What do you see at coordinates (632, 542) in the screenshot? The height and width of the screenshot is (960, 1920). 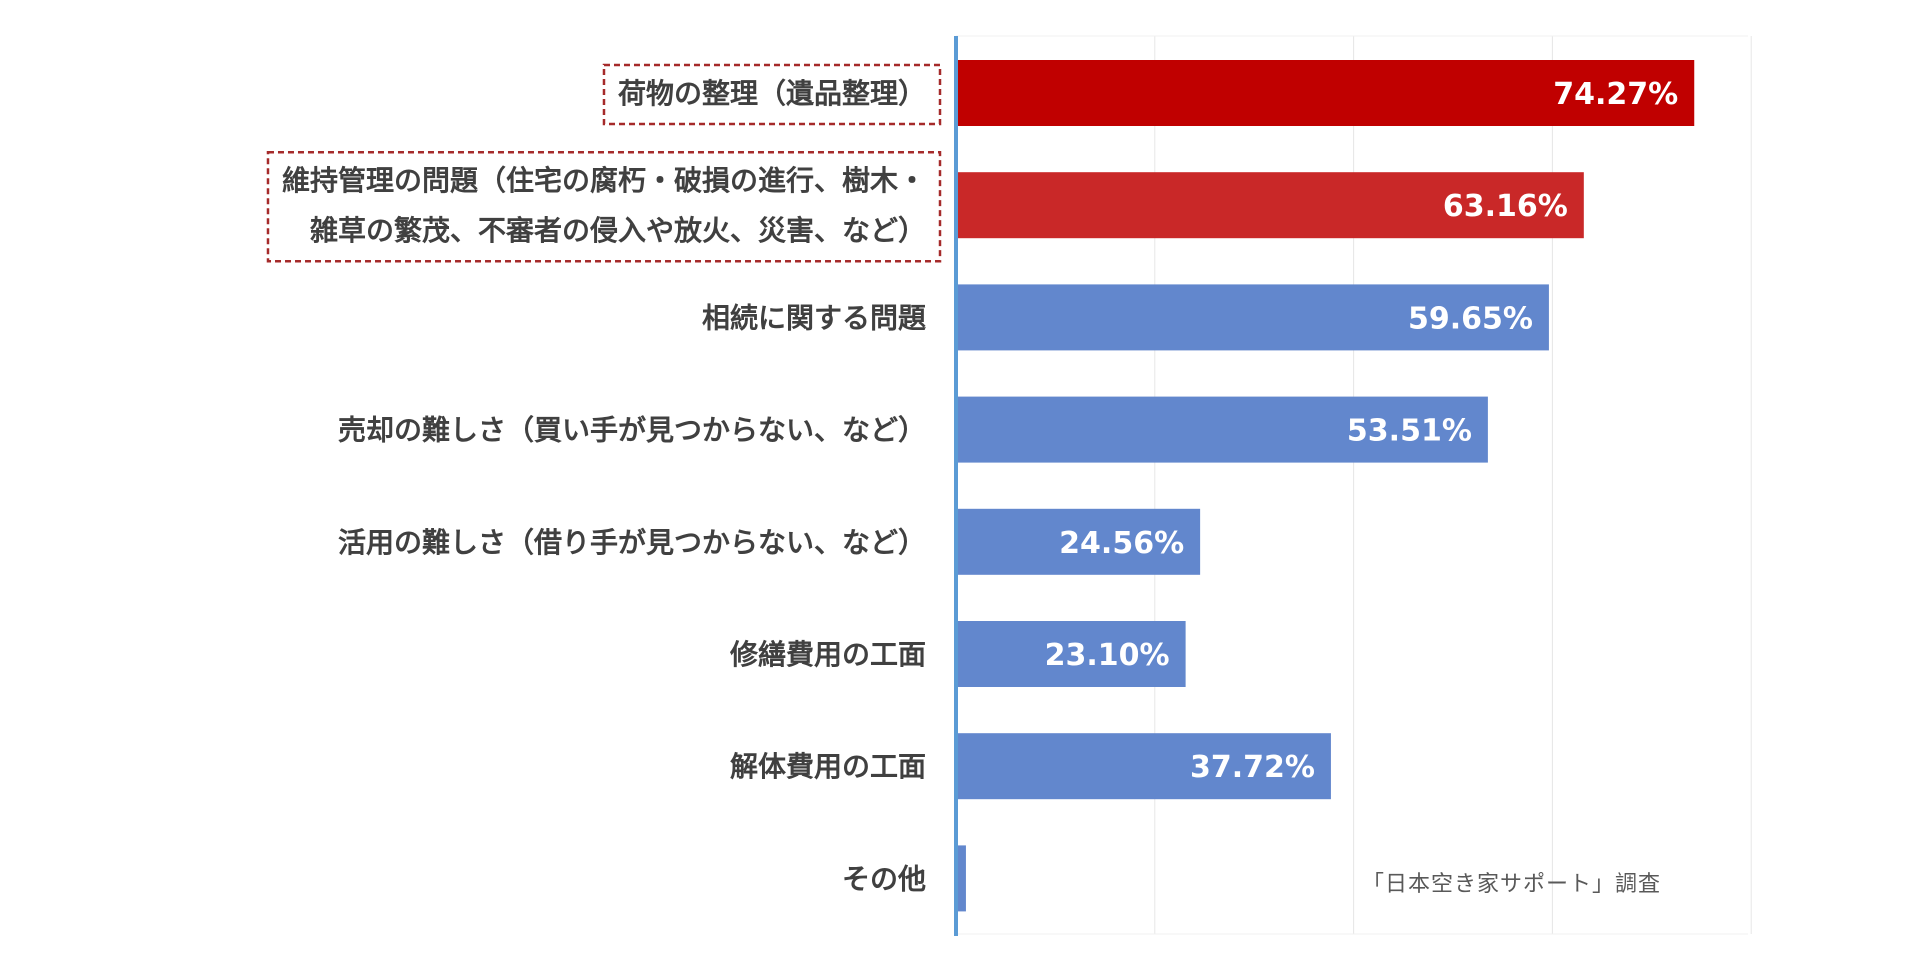 I see `category-label: 活用の難しさ（借り手が見つからない、など）` at bounding box center [632, 542].